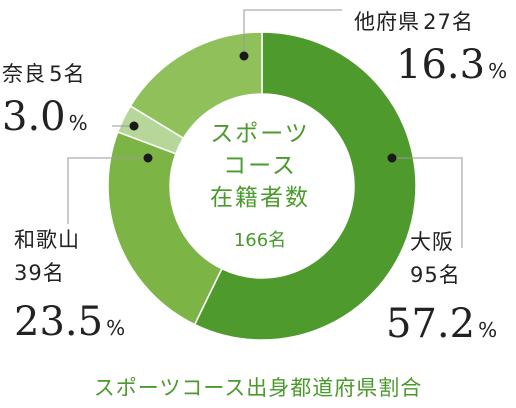 The height and width of the screenshot is (408, 516). I want to click on chart-center-label: スポーツ コース 在籍者数 166名, so click(260, 185).